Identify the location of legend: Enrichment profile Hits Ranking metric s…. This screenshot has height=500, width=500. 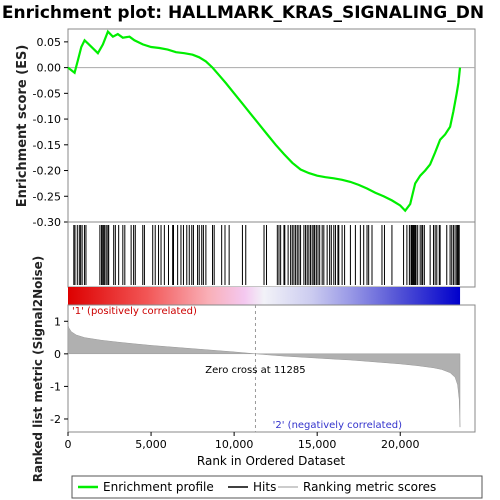
(277, 487).